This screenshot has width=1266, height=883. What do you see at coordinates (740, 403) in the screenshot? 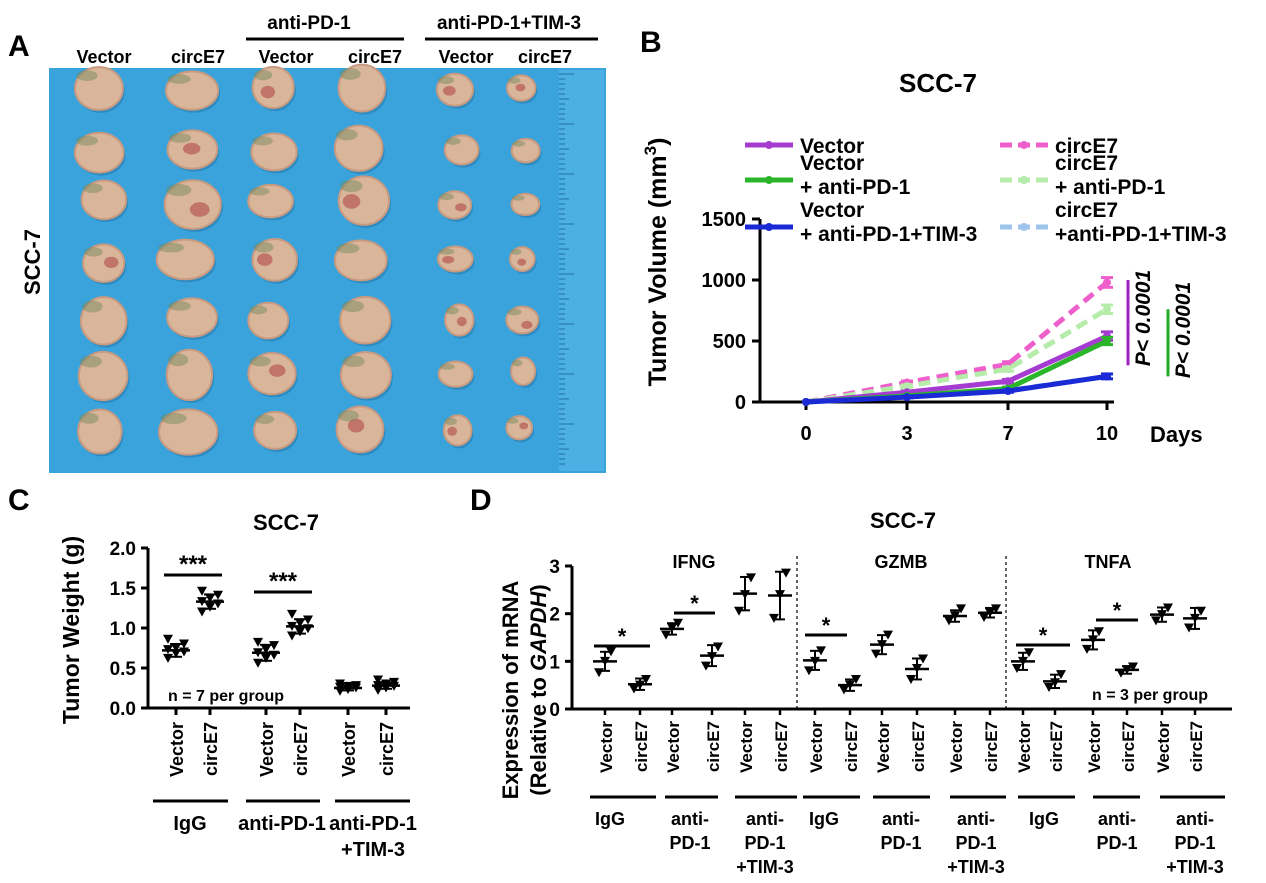
I see `y-tick-label: 0` at bounding box center [740, 403].